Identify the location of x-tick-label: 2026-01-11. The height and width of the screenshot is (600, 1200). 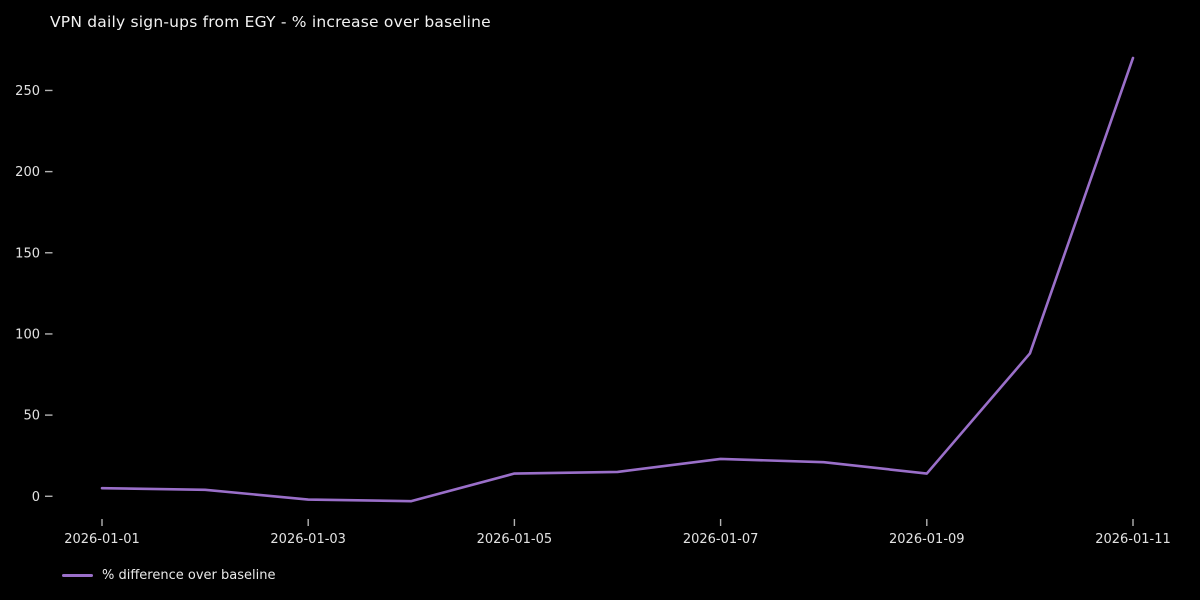
(1133, 539).